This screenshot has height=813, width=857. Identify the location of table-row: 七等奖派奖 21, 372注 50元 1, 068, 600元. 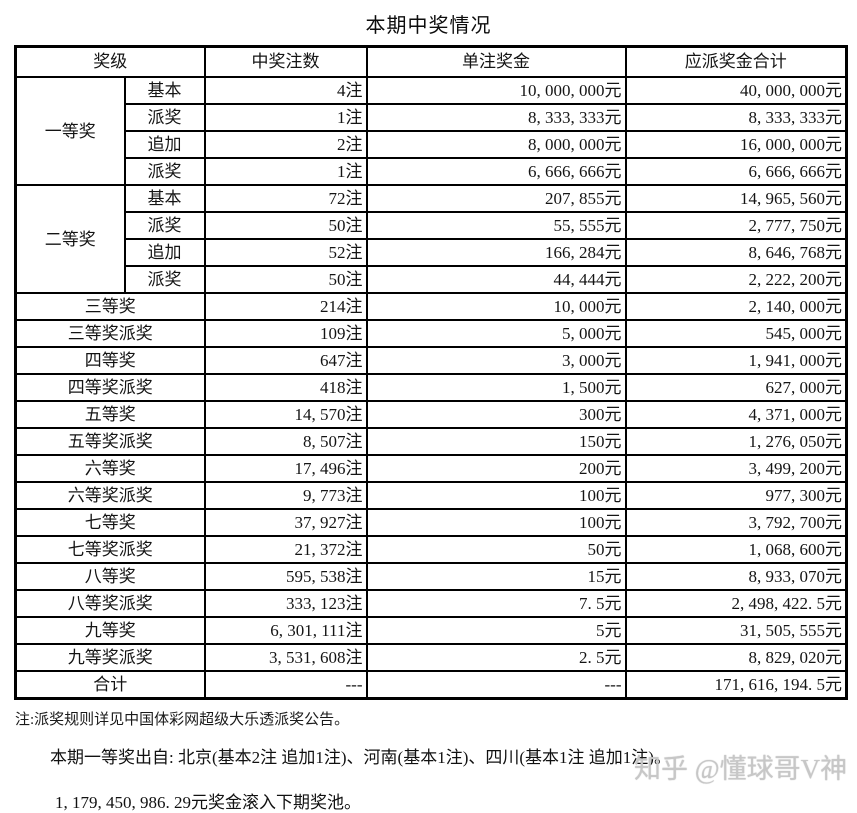
(431, 549).